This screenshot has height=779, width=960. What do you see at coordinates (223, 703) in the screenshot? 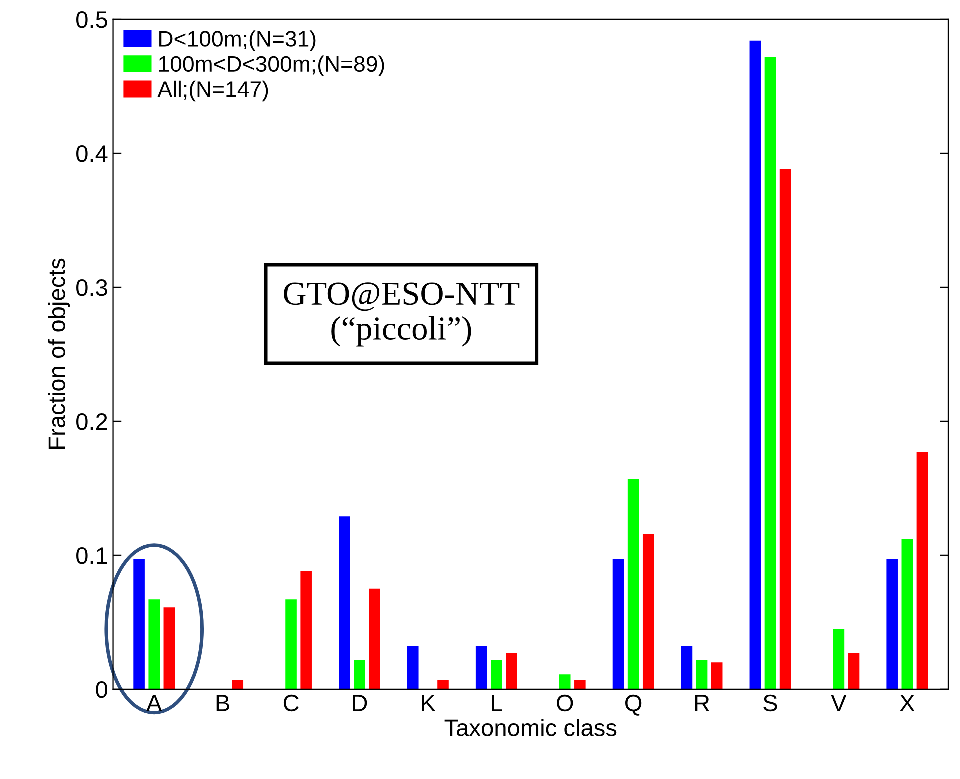
I see `x-tick-label: B` at bounding box center [223, 703].